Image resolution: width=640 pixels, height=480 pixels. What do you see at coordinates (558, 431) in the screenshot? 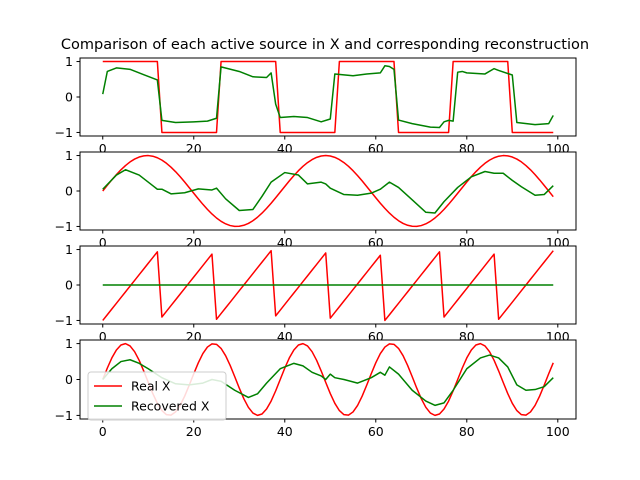
I see `x-tick-label: 100` at bounding box center [558, 431].